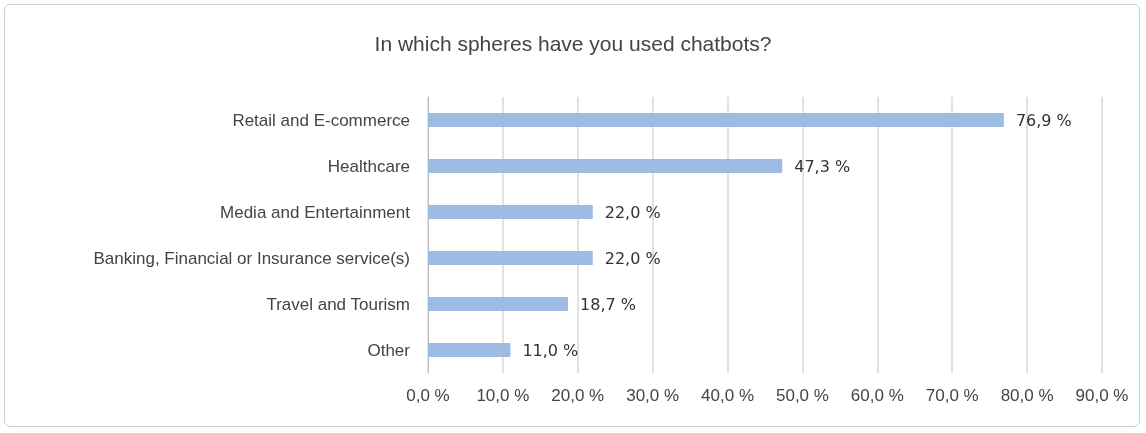 This screenshot has width=1146, height=433. Describe the element at coordinates (1102, 395) in the screenshot. I see `x-tick-label: 90,0 %` at that location.